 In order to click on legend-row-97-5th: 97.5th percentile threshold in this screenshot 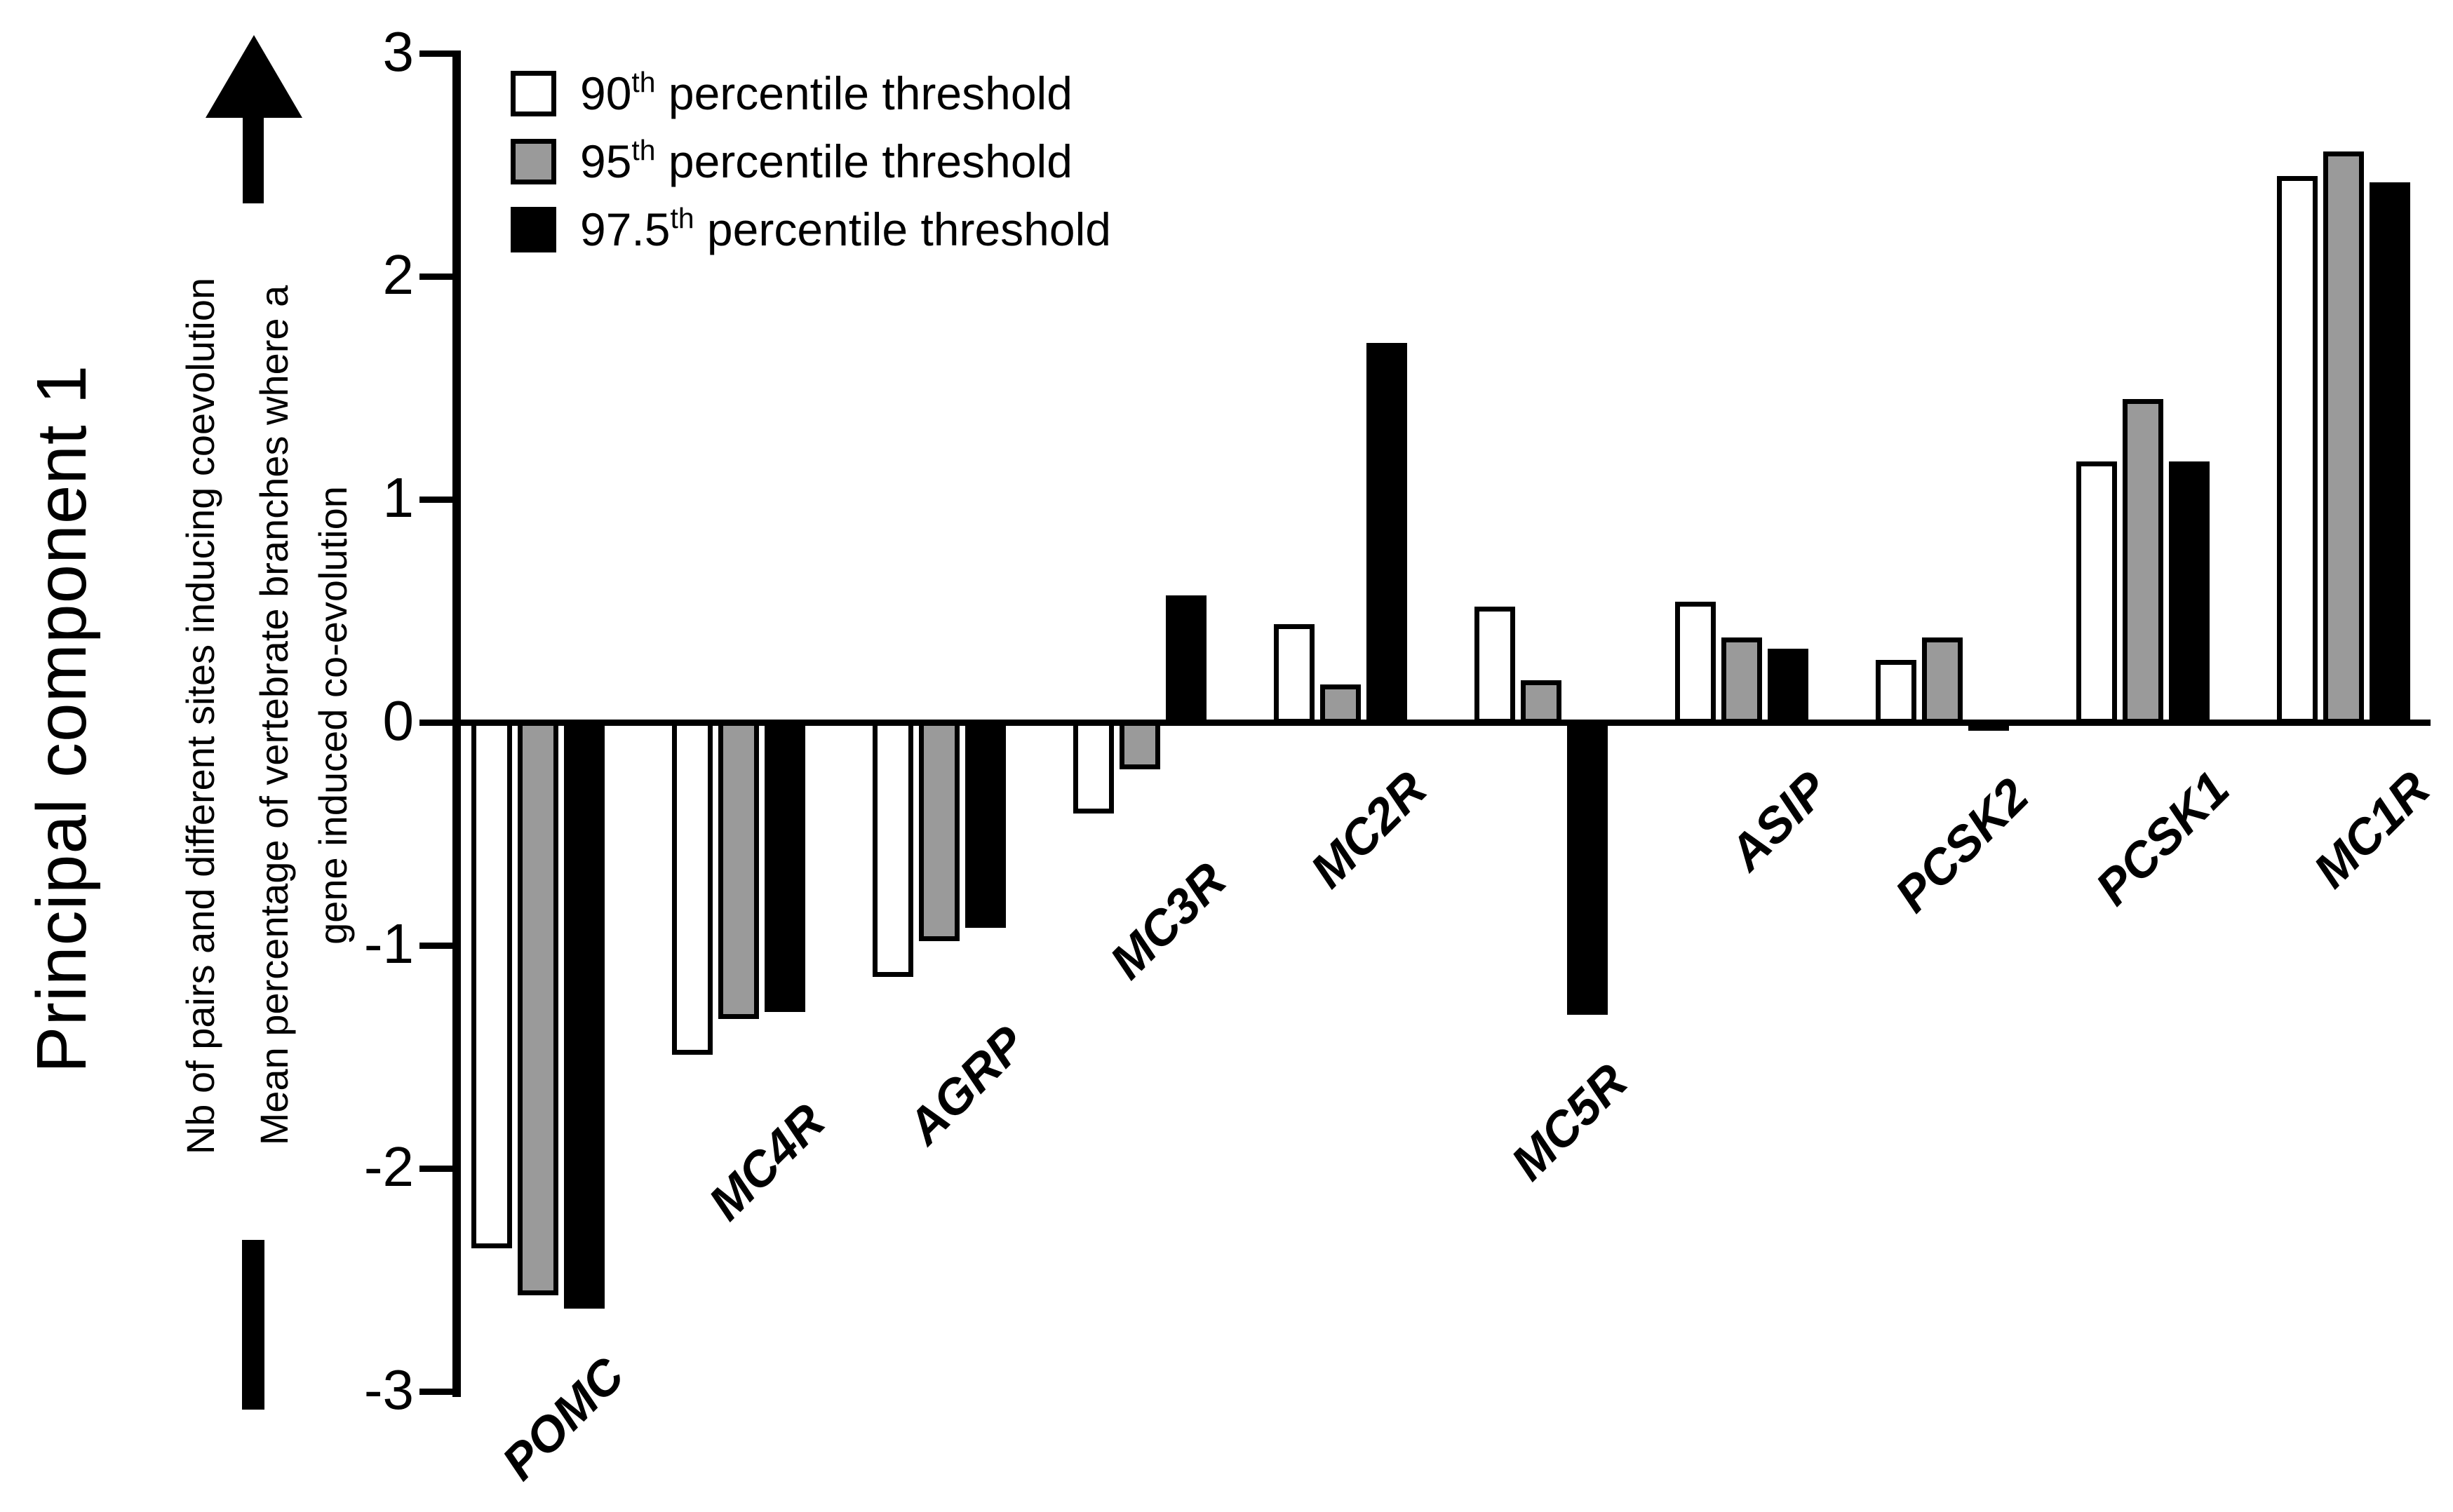, I will do `click(811, 229)`.